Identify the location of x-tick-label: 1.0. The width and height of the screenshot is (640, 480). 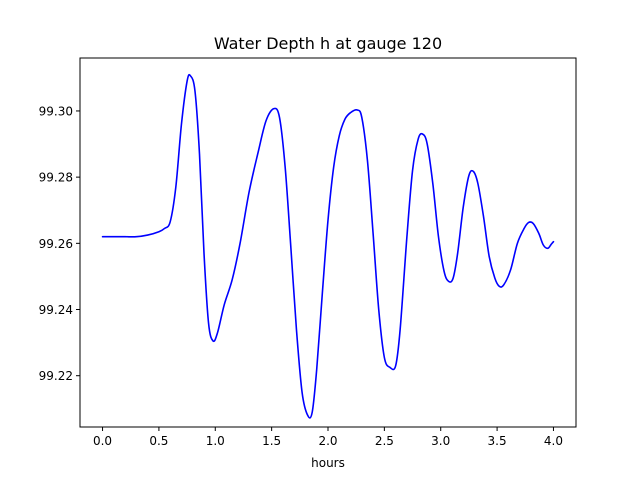
(215, 441).